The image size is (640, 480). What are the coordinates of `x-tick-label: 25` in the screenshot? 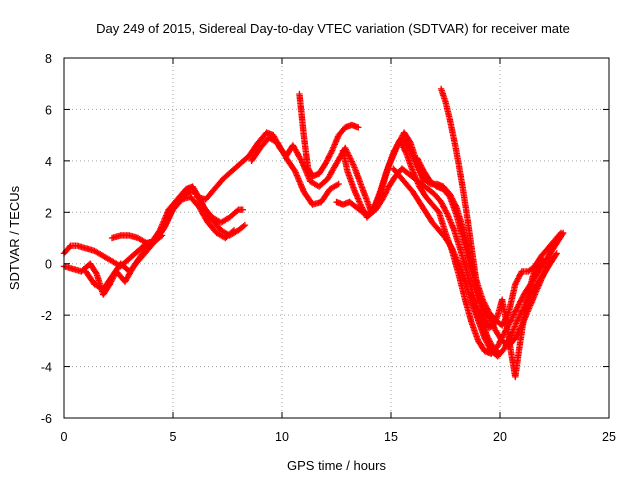 It's located at (609, 437).